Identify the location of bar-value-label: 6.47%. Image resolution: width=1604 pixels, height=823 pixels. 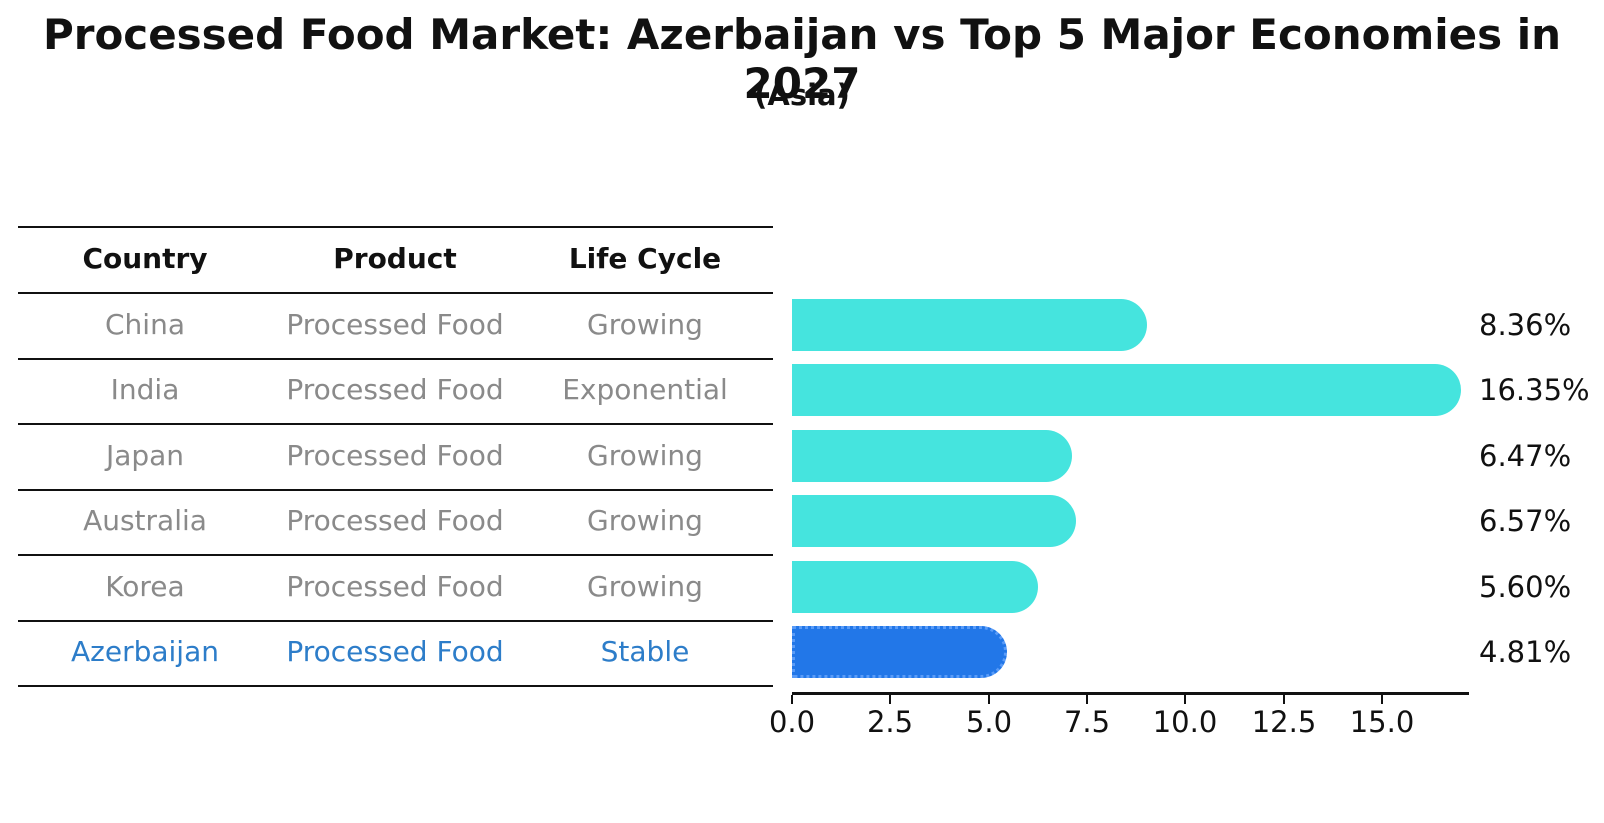
(1525, 456).